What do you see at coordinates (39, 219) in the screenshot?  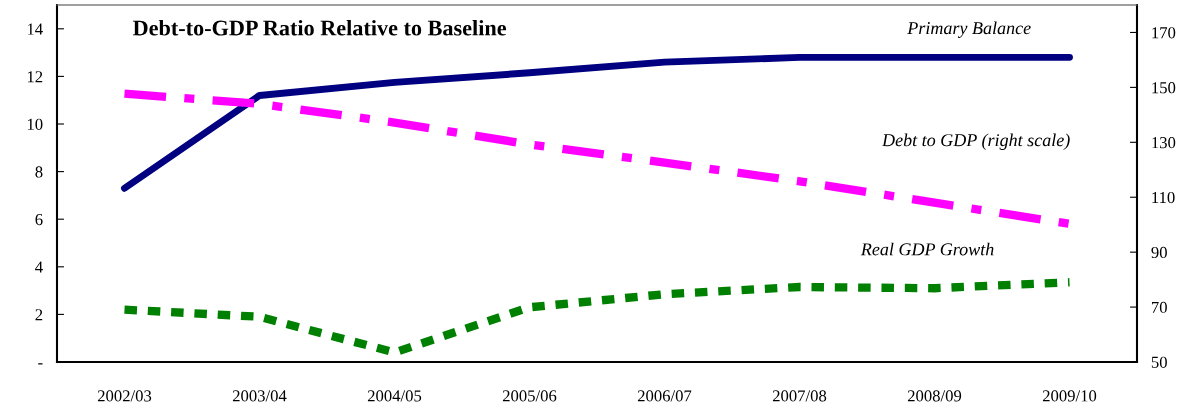 I see `y-tick-label: 6` at bounding box center [39, 219].